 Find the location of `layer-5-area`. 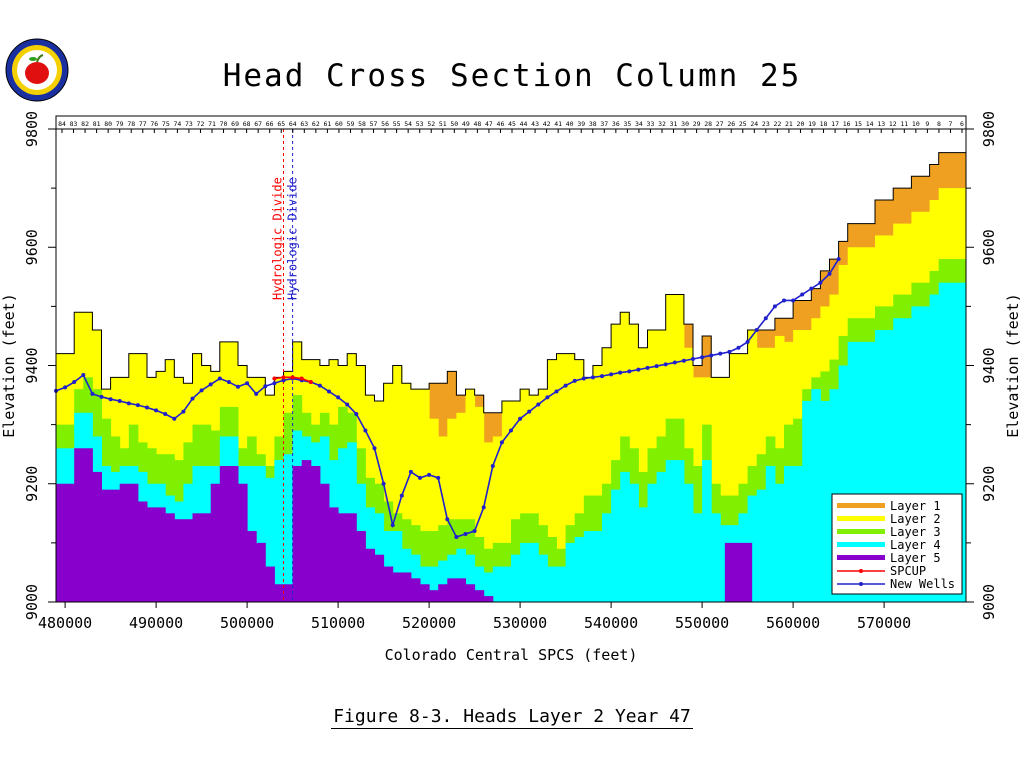

layer-5-area is located at coordinates (275, 525).